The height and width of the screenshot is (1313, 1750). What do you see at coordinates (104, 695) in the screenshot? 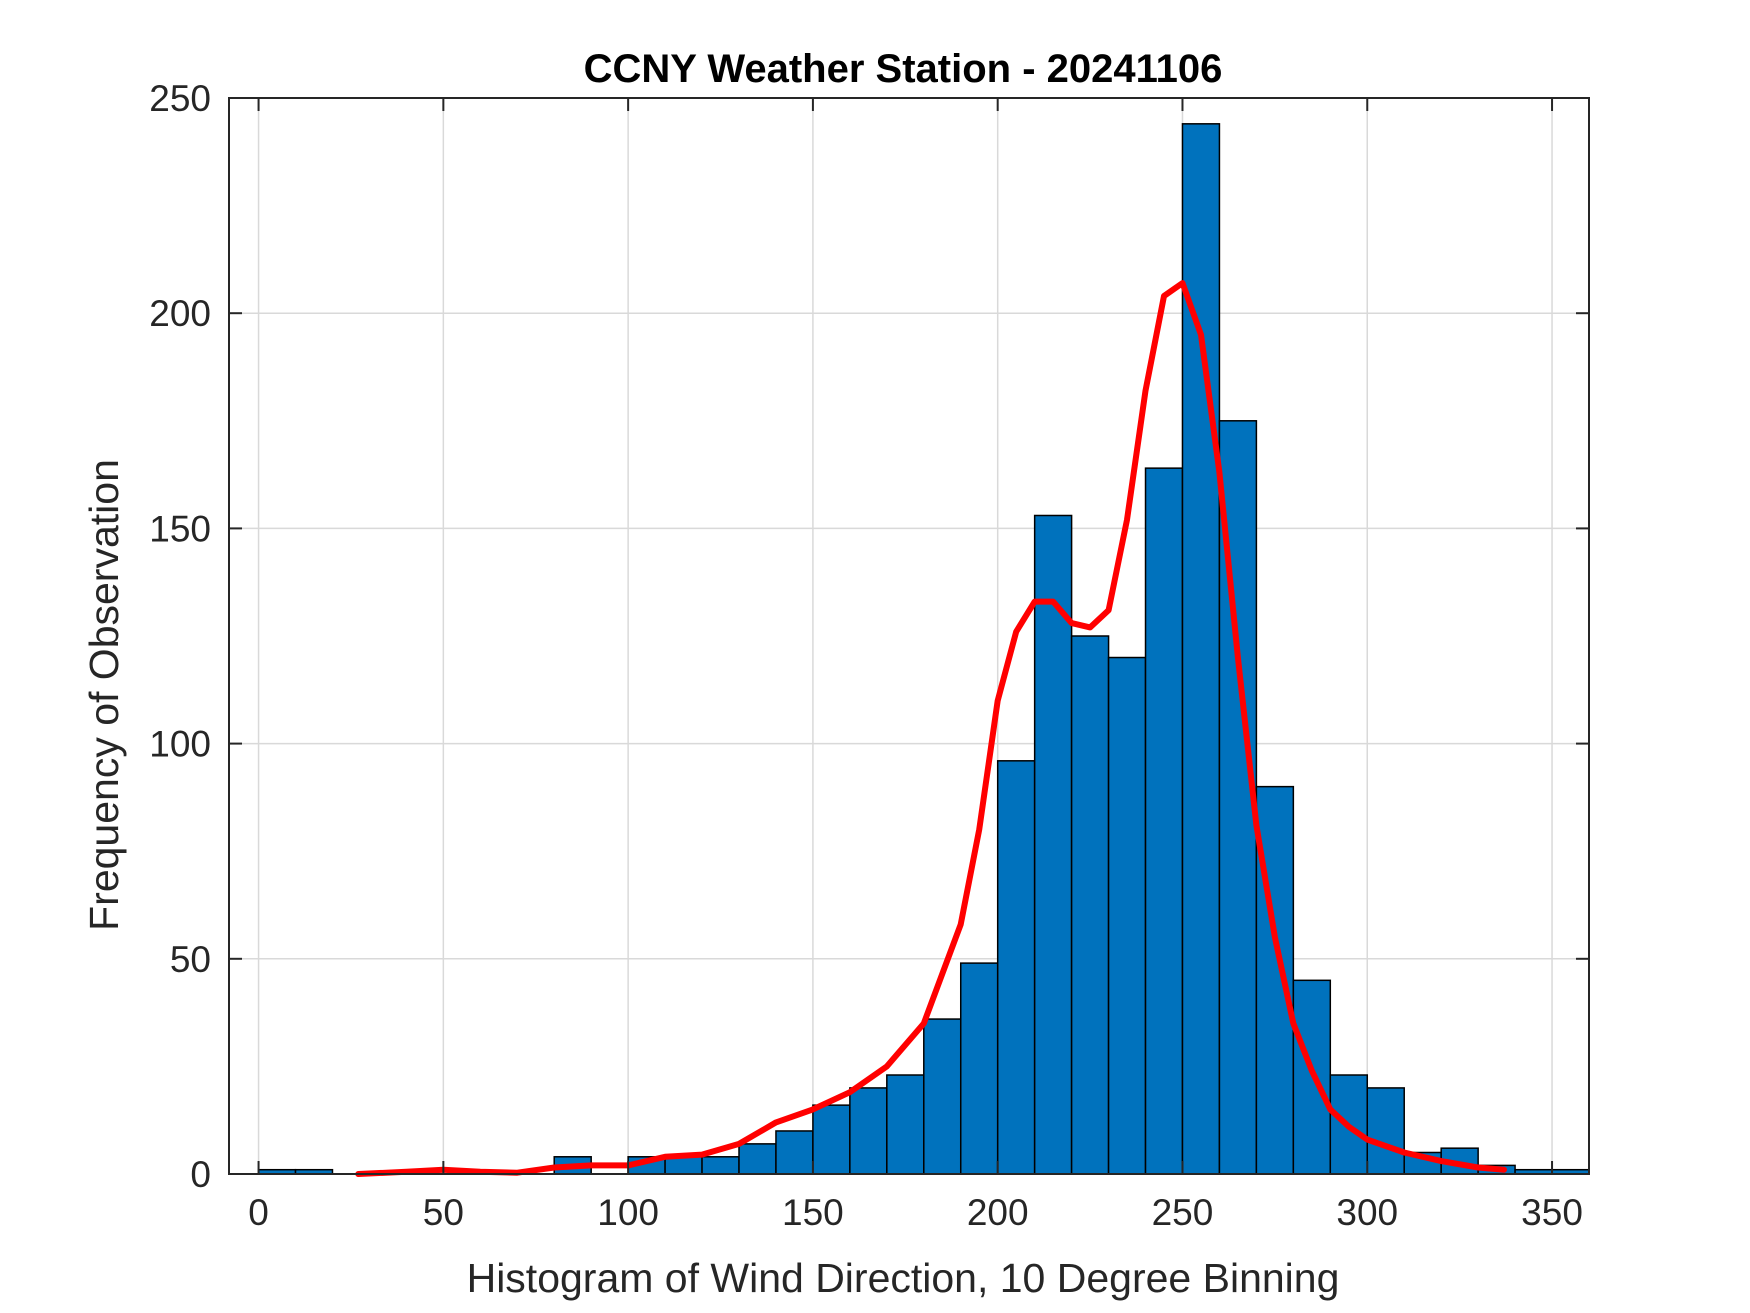
I see `y-axis-label: Frequency of Observation` at bounding box center [104, 695].